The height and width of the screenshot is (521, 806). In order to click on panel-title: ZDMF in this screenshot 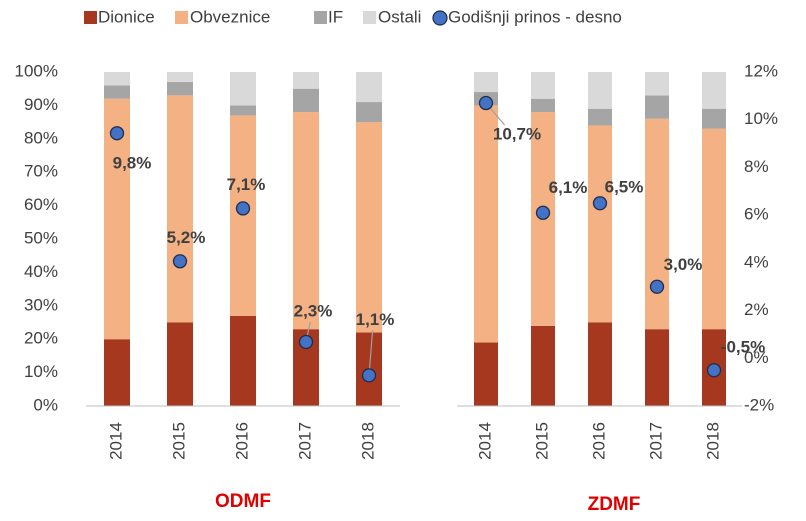, I will do `click(614, 504)`.